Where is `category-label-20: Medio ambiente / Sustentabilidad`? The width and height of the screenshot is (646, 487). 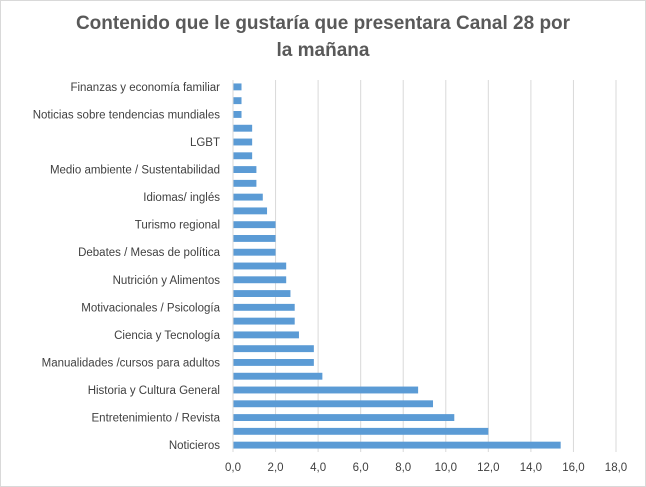 category-label-20: Medio ambiente / Sustentabilidad is located at coordinates (135, 171).